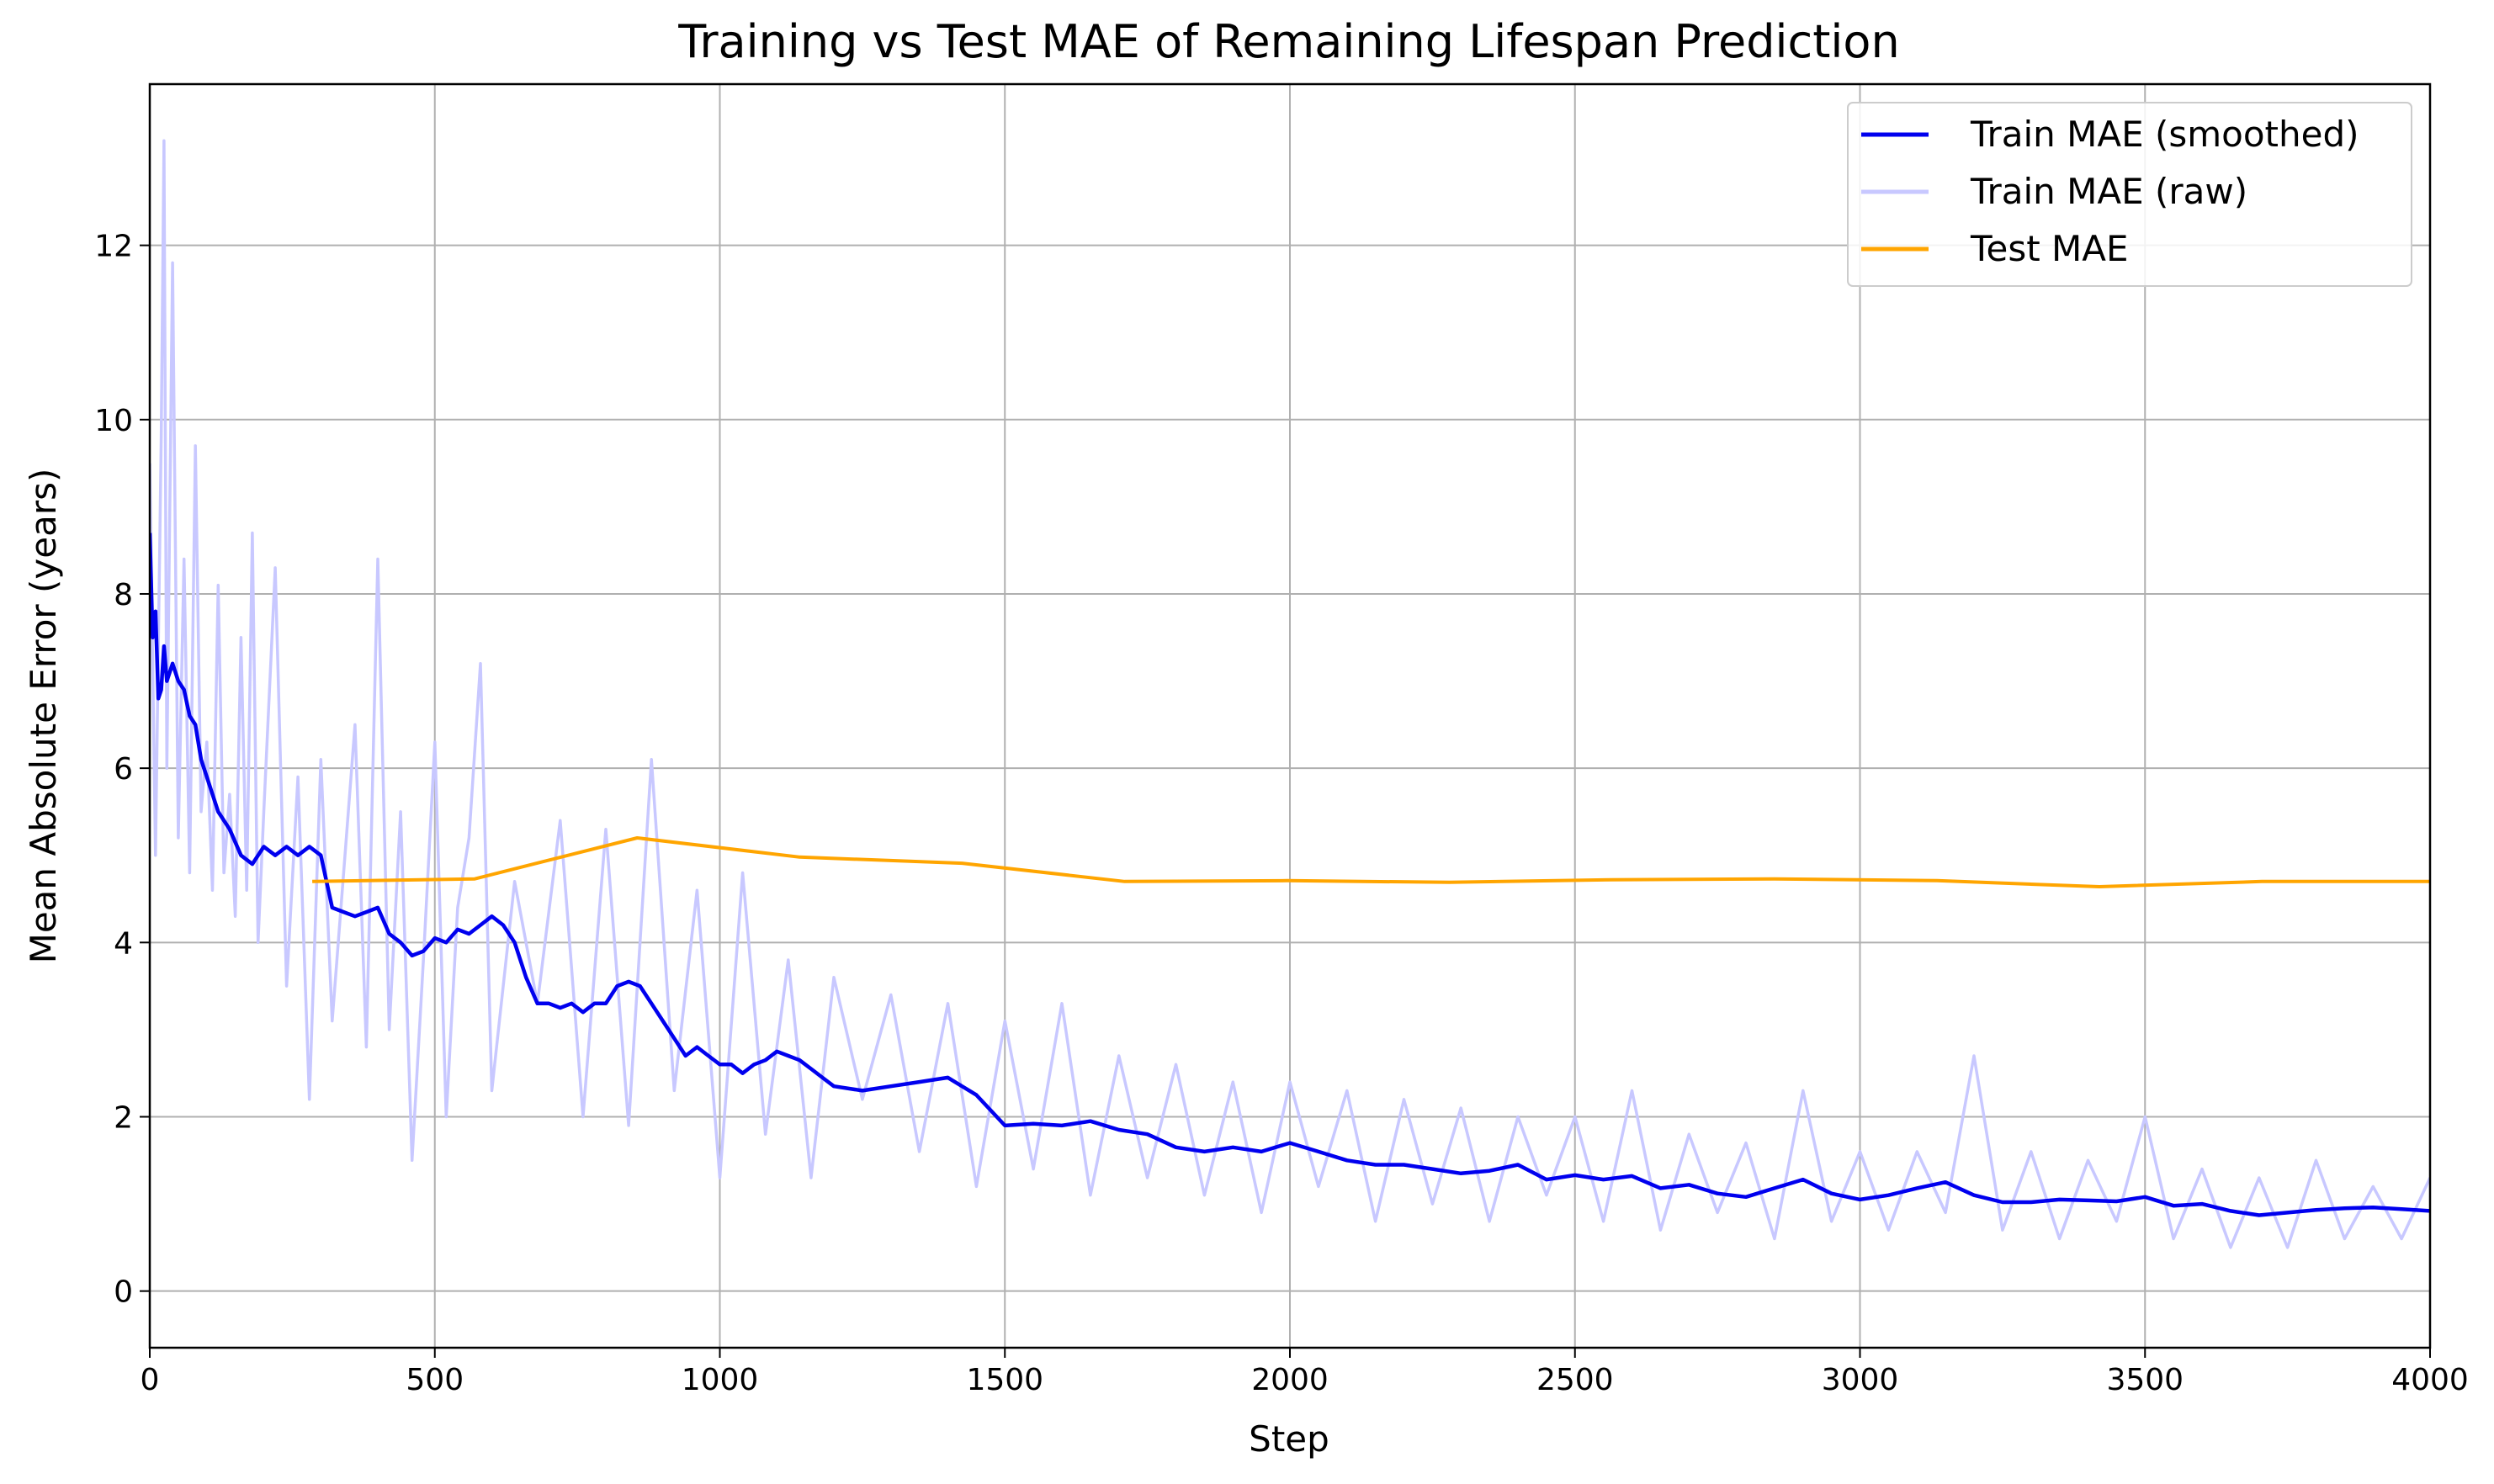  Describe the element at coordinates (123, 943) in the screenshot. I see `y-tick-label: 4` at that location.